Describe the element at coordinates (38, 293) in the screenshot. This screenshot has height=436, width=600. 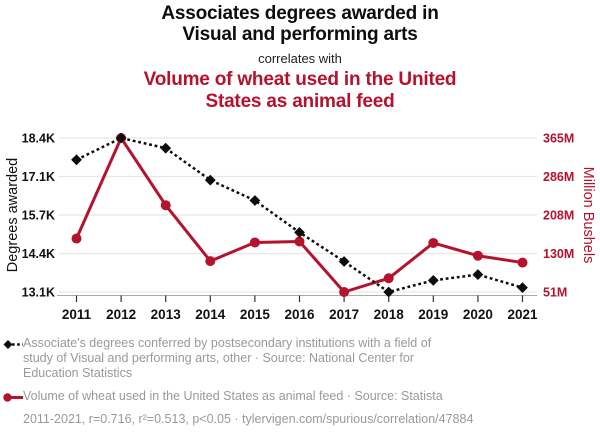
I see `left-axis-tick-label: 13.1K` at that location.